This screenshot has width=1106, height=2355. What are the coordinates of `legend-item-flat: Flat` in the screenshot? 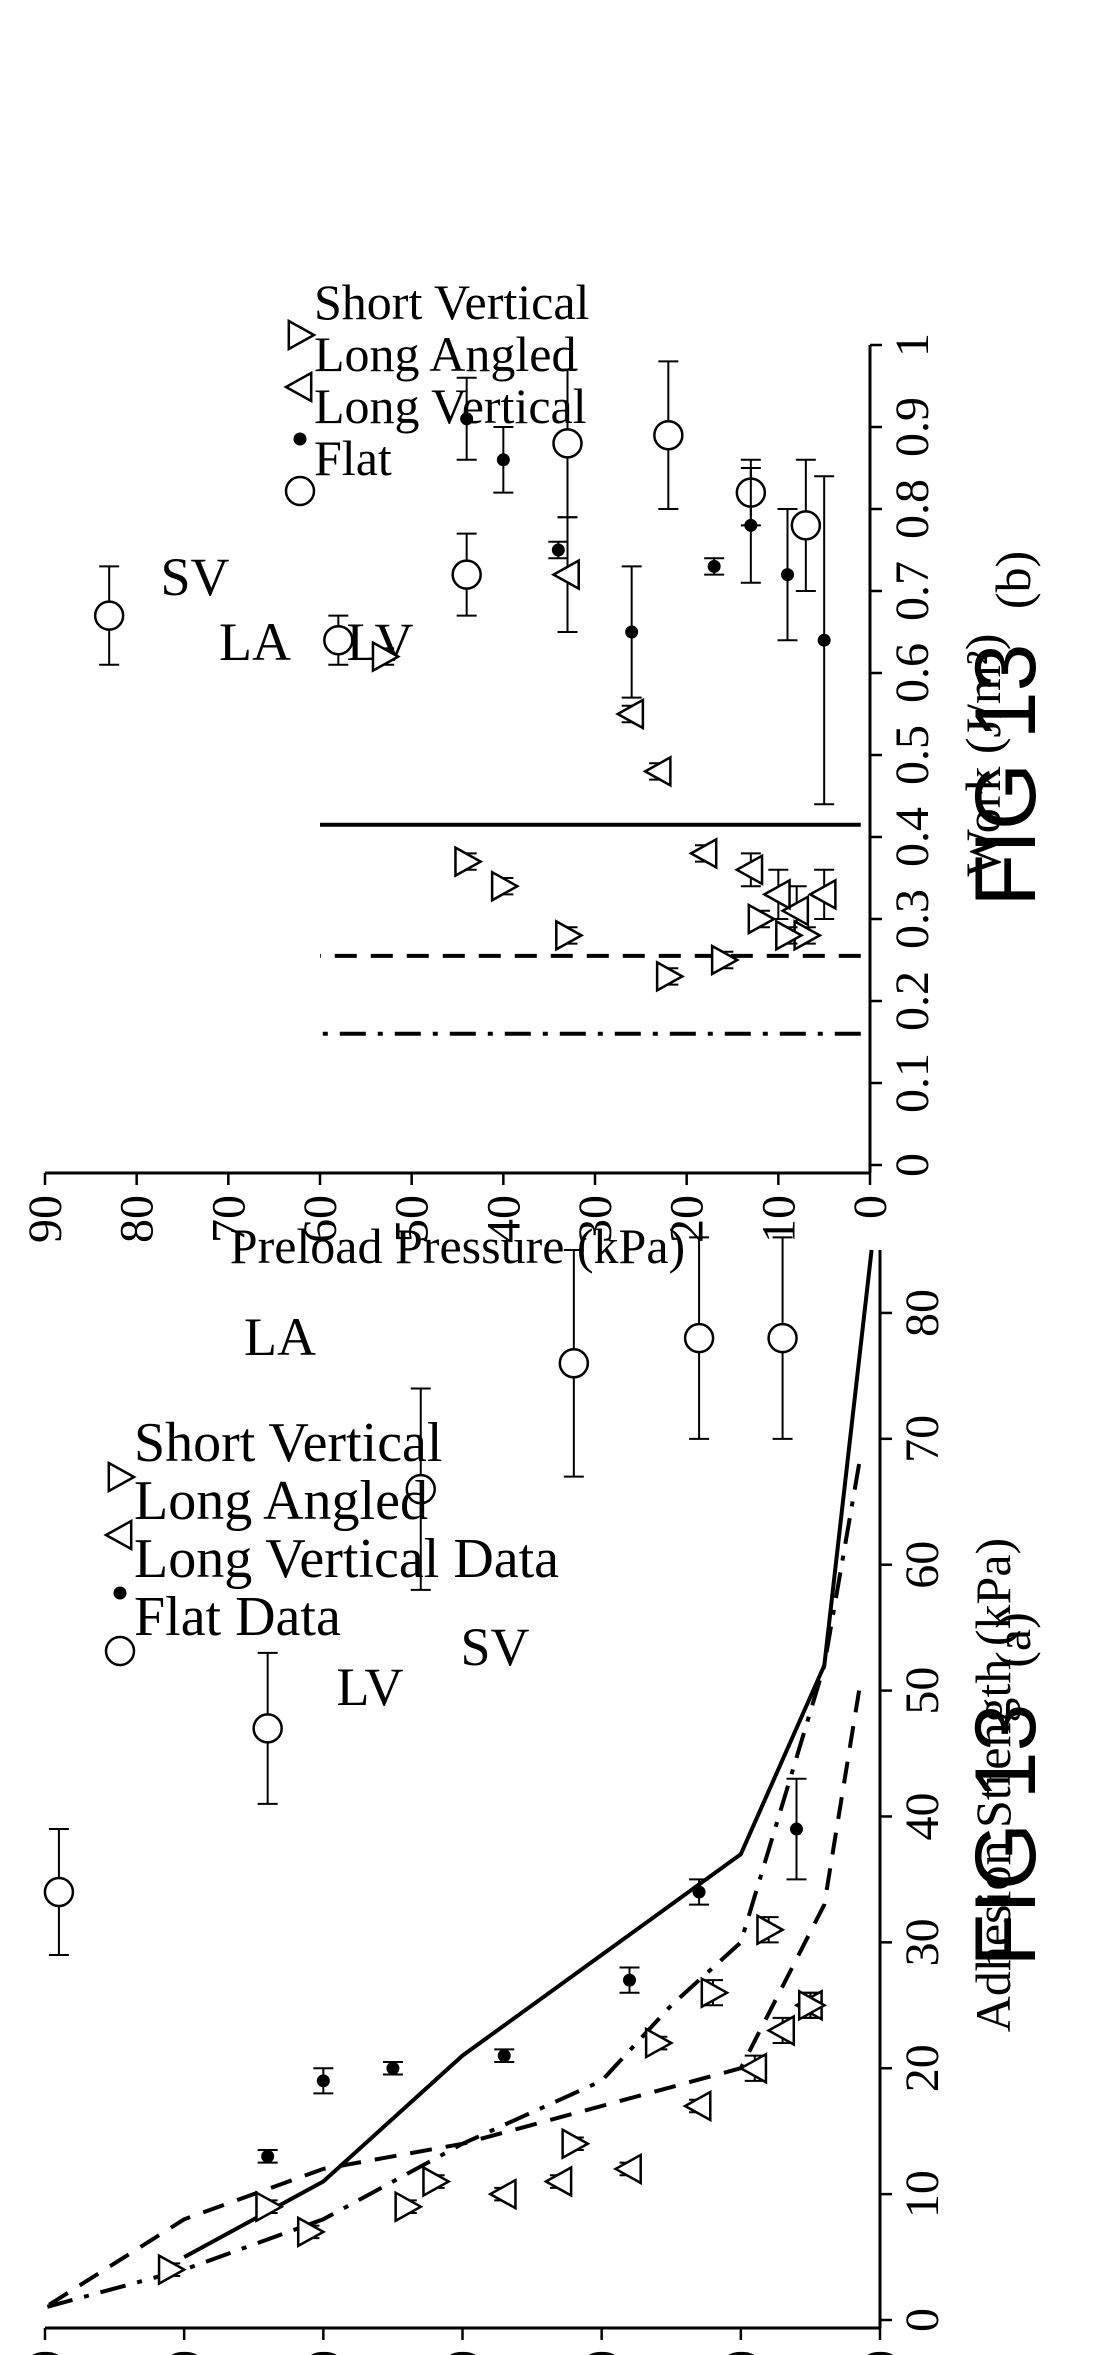 It's located at (353, 458).